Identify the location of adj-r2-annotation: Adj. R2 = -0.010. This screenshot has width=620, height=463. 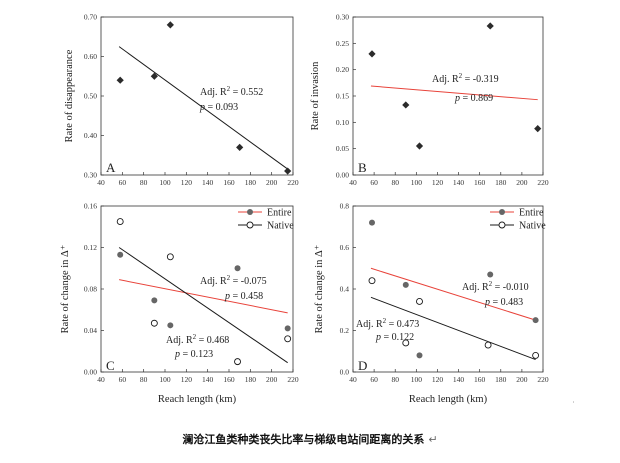
(495, 286).